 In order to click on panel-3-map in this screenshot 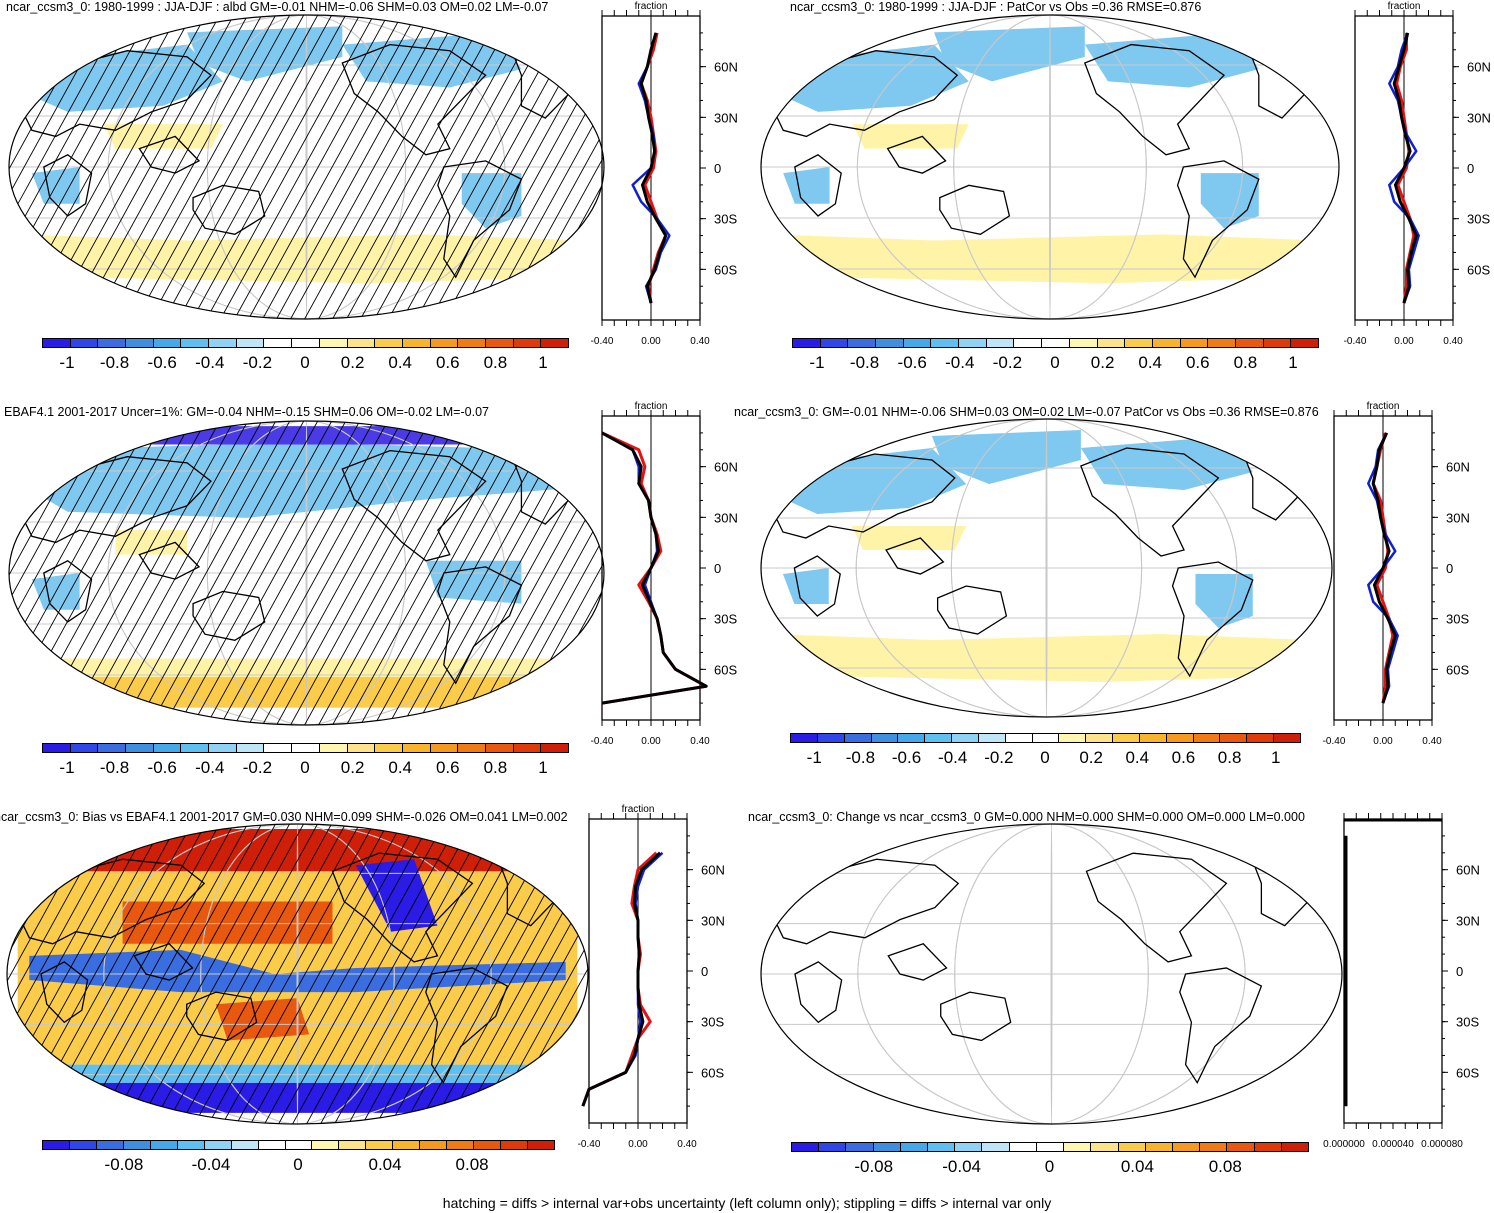, I will do `click(306, 573)`.